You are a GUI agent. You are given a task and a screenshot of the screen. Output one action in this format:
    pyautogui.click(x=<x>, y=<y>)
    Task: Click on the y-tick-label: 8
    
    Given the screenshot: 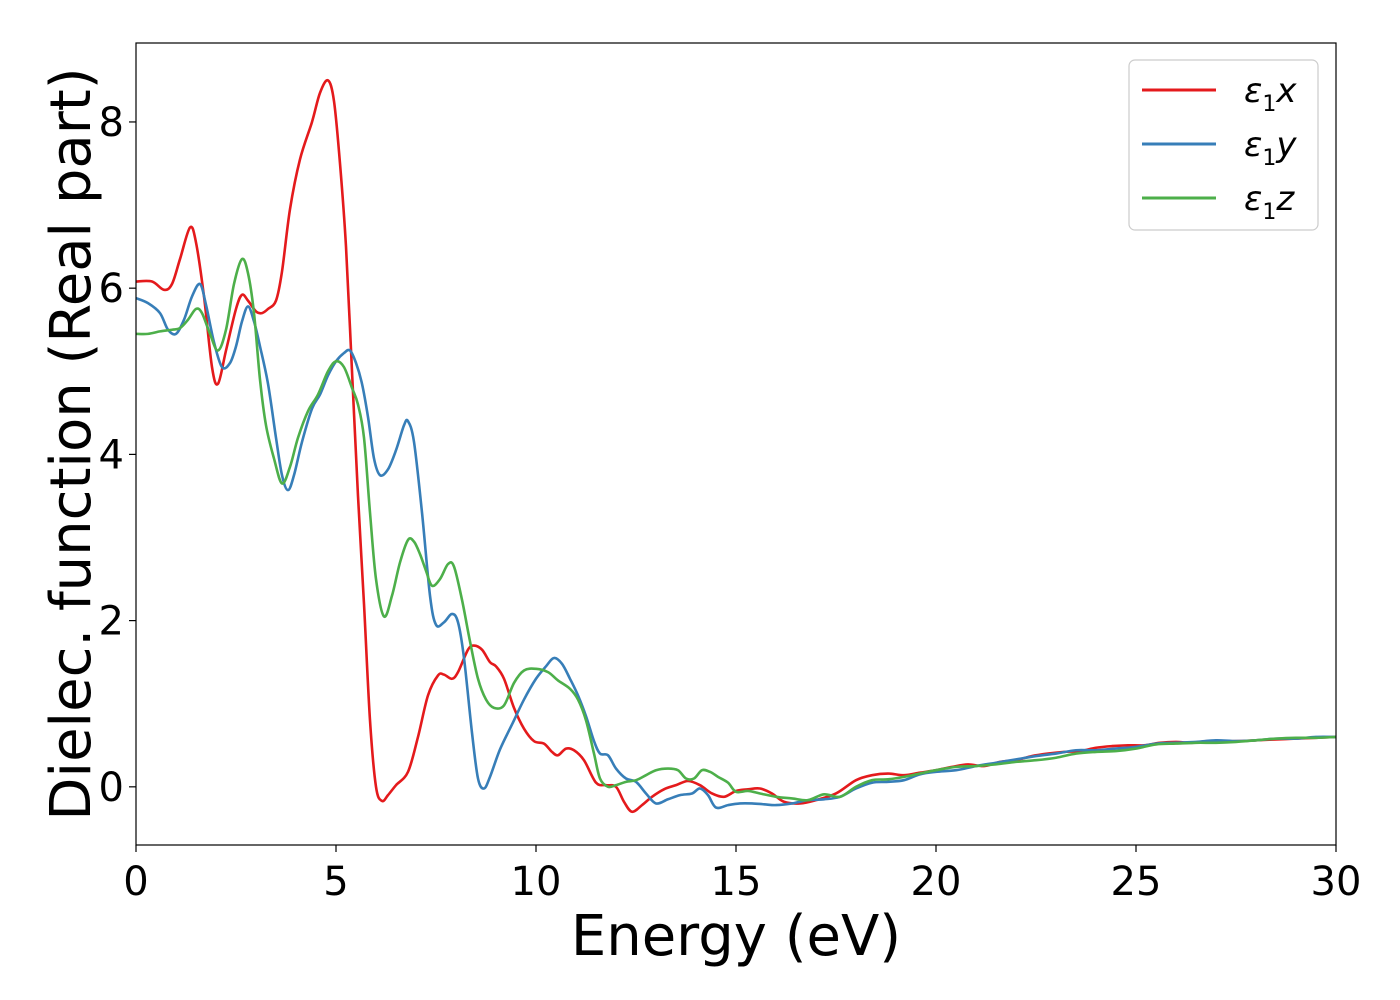 What is the action you would take?
    pyautogui.click(x=111, y=123)
    